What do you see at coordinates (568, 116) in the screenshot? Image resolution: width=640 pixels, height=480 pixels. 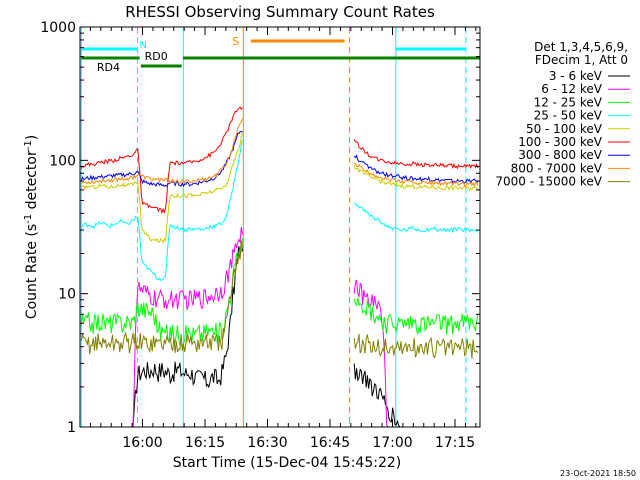 I see `legend-label: 25 - 50 keV` at bounding box center [568, 116].